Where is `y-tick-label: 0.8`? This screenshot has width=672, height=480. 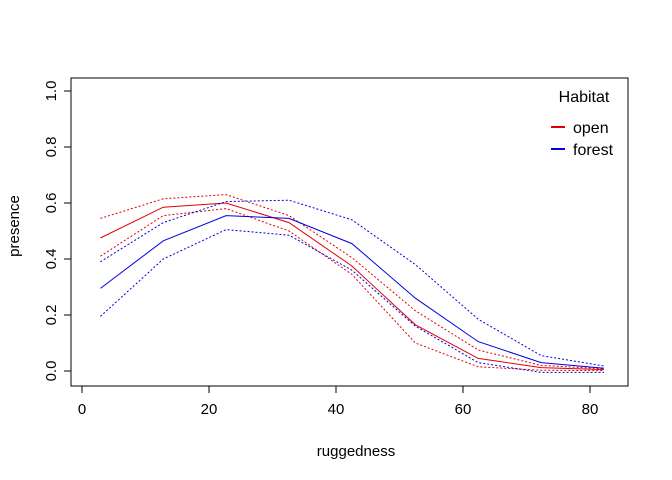 y-tick-label: 0.8 is located at coordinates (51, 147).